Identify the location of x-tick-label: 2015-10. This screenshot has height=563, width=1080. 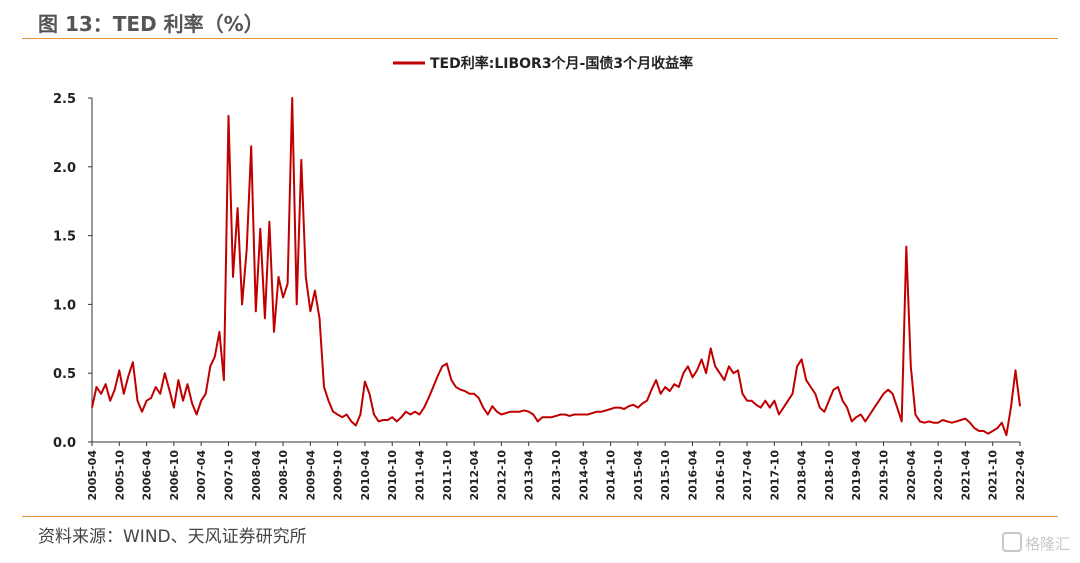
(665, 475).